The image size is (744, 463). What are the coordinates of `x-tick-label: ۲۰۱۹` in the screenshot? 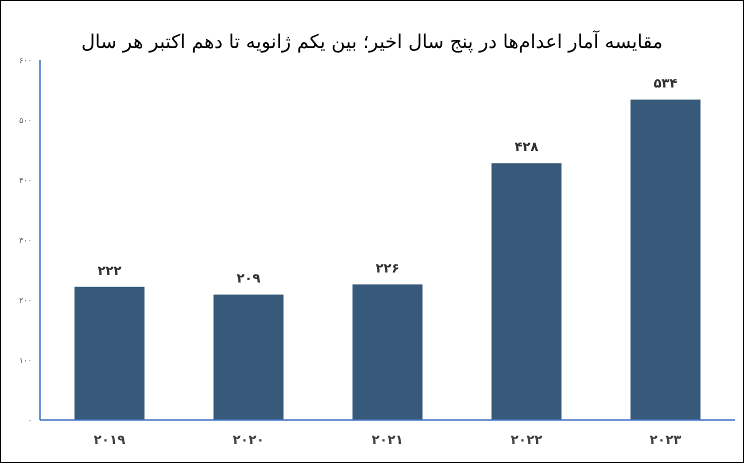 It's located at (110, 440).